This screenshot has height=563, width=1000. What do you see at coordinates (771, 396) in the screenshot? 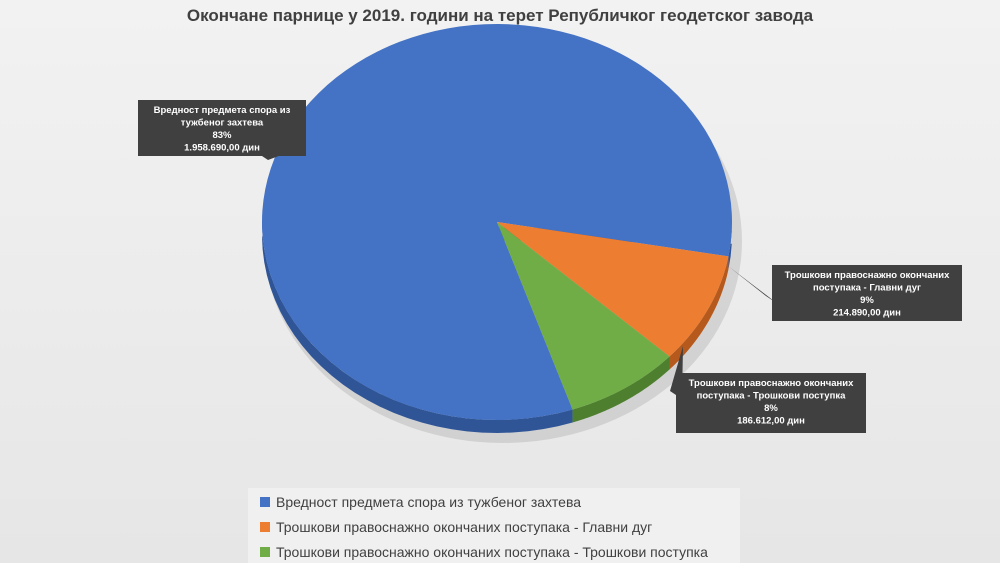
I see `callout-text-3-2: поступака - Трошкови поступка` at bounding box center [771, 396].